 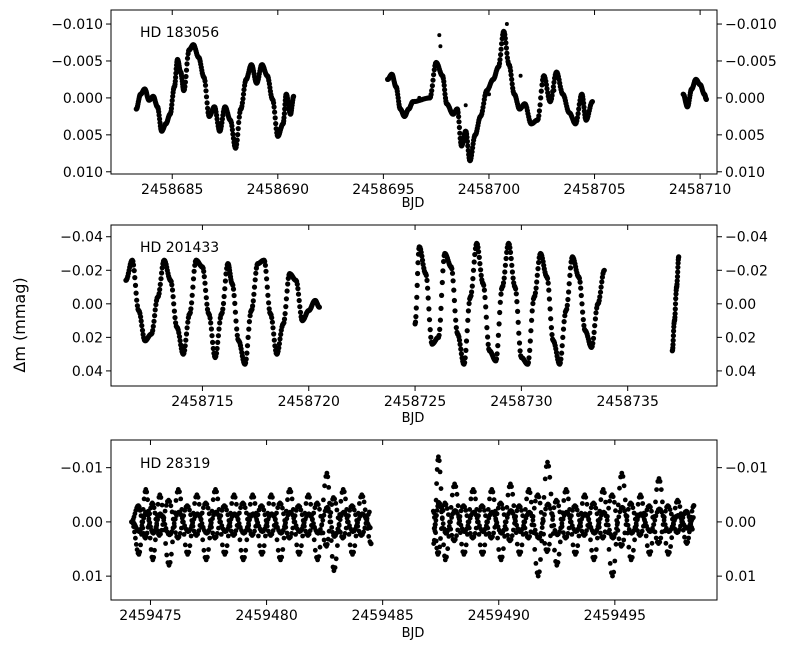 What do you see at coordinates (383, 190) in the screenshot?
I see `x-tick-label: 2458695` at bounding box center [383, 190].